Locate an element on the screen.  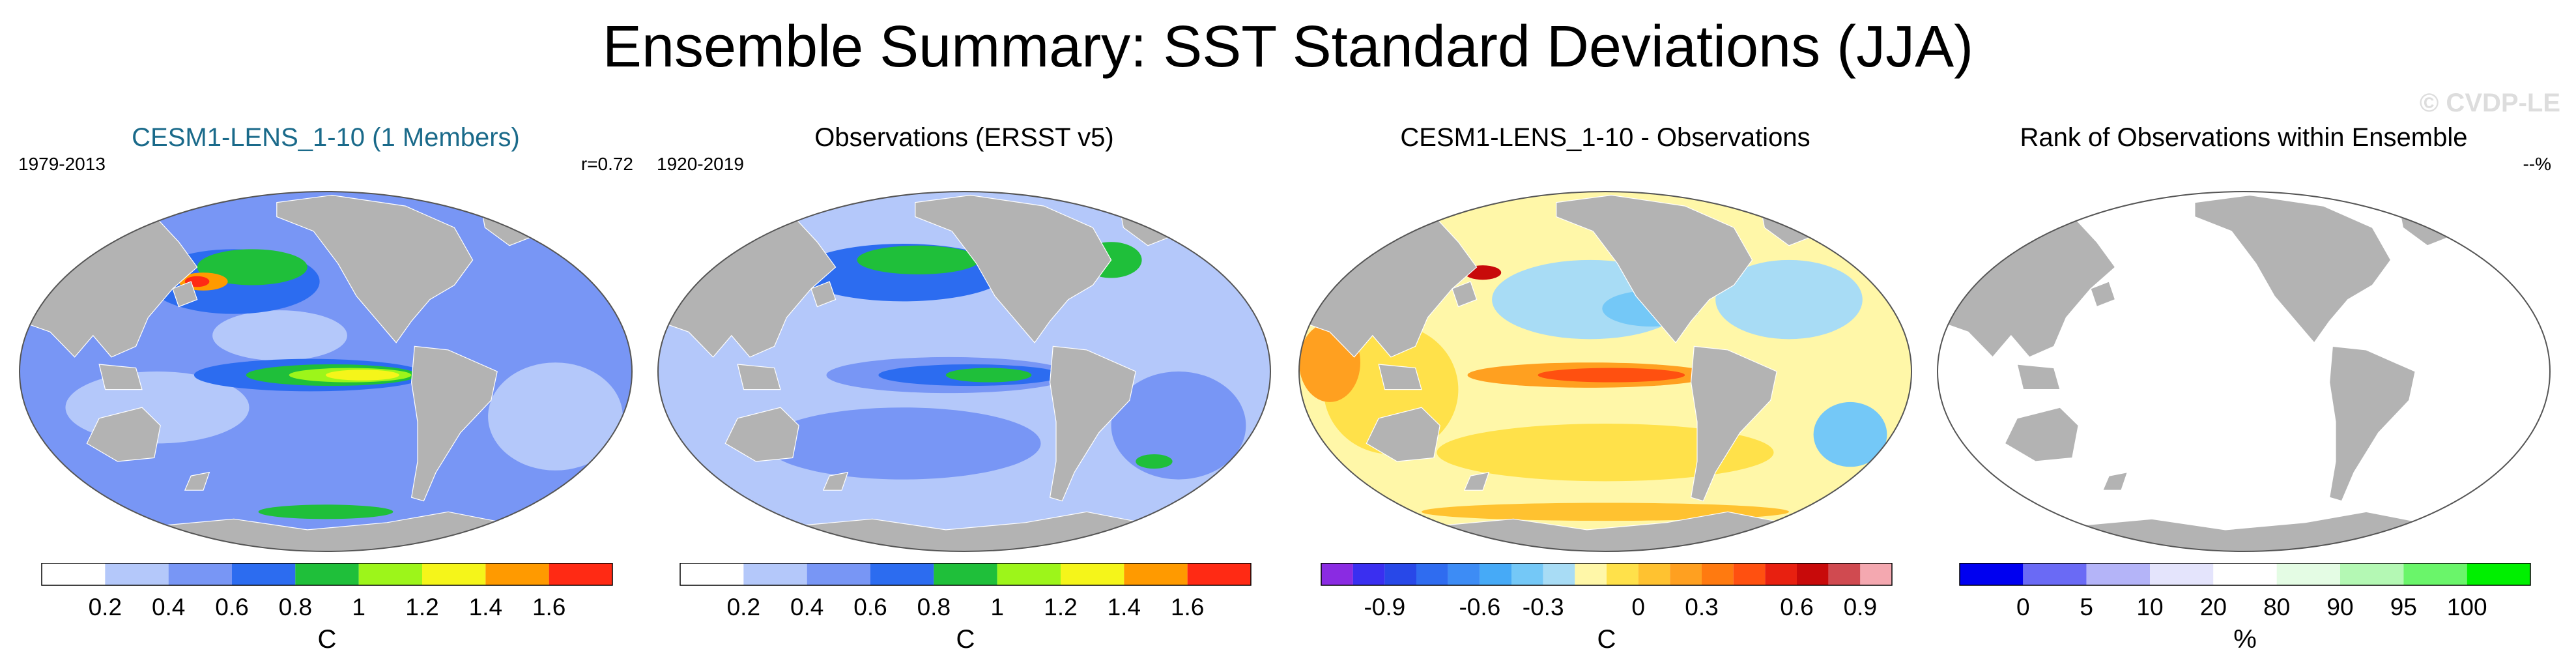
colorbar-tick-label: 5 is located at coordinates (2086, 607).